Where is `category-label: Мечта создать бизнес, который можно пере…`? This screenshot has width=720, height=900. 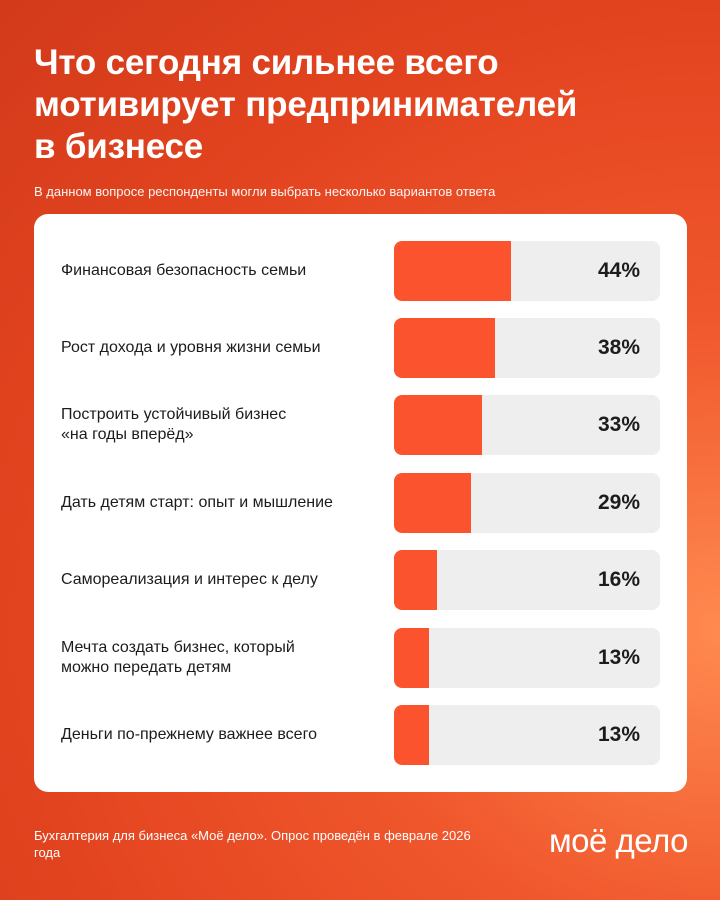
category-label: Мечта создать бизнес, который можно пере… is located at coordinates (178, 657).